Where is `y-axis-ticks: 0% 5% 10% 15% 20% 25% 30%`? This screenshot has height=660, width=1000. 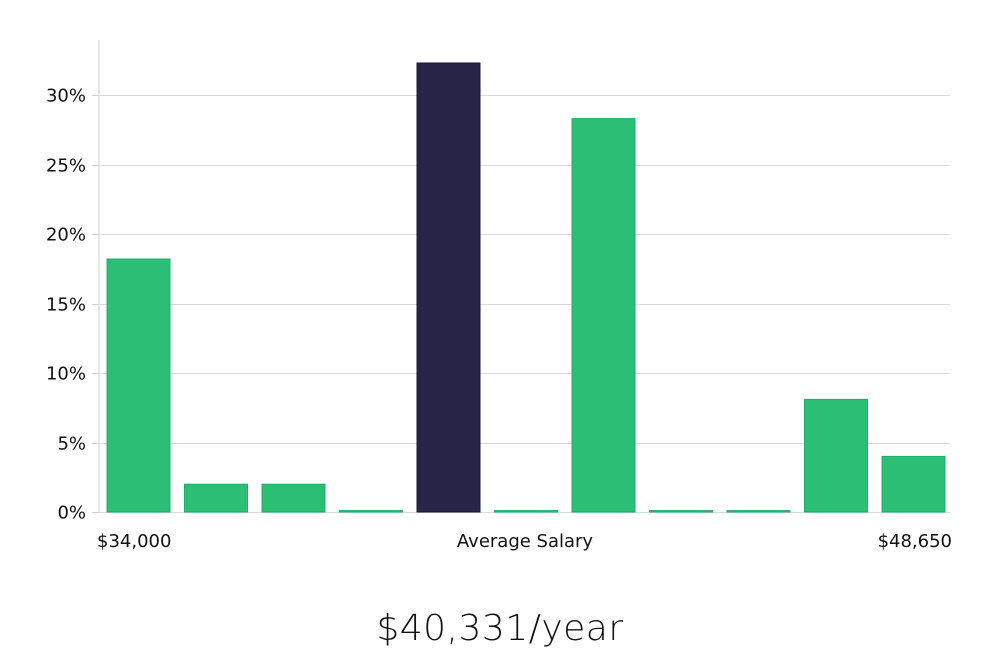 y-axis-ticks: 0% 5% 10% 15% 20% 25% 30% is located at coordinates (72, 305).